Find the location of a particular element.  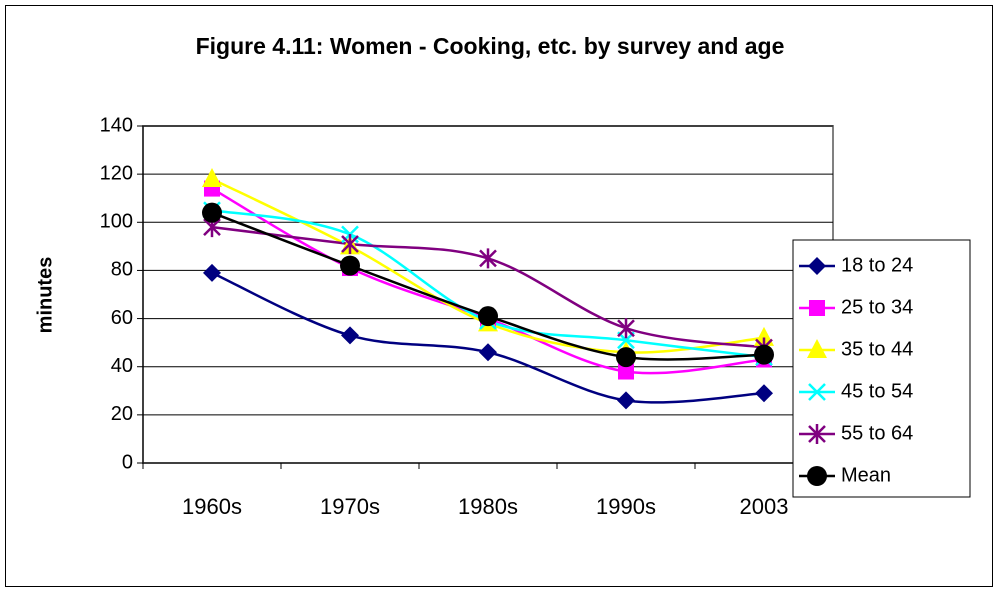

x-tick-label: 1960s is located at coordinates (212, 506).